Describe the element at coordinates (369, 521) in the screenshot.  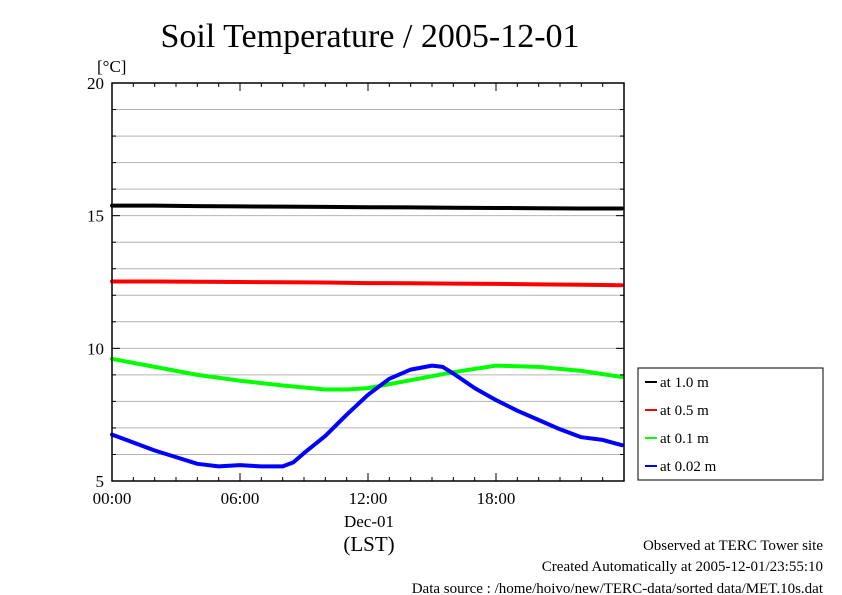
I see `x-axis-date-label: Dec-01` at that location.